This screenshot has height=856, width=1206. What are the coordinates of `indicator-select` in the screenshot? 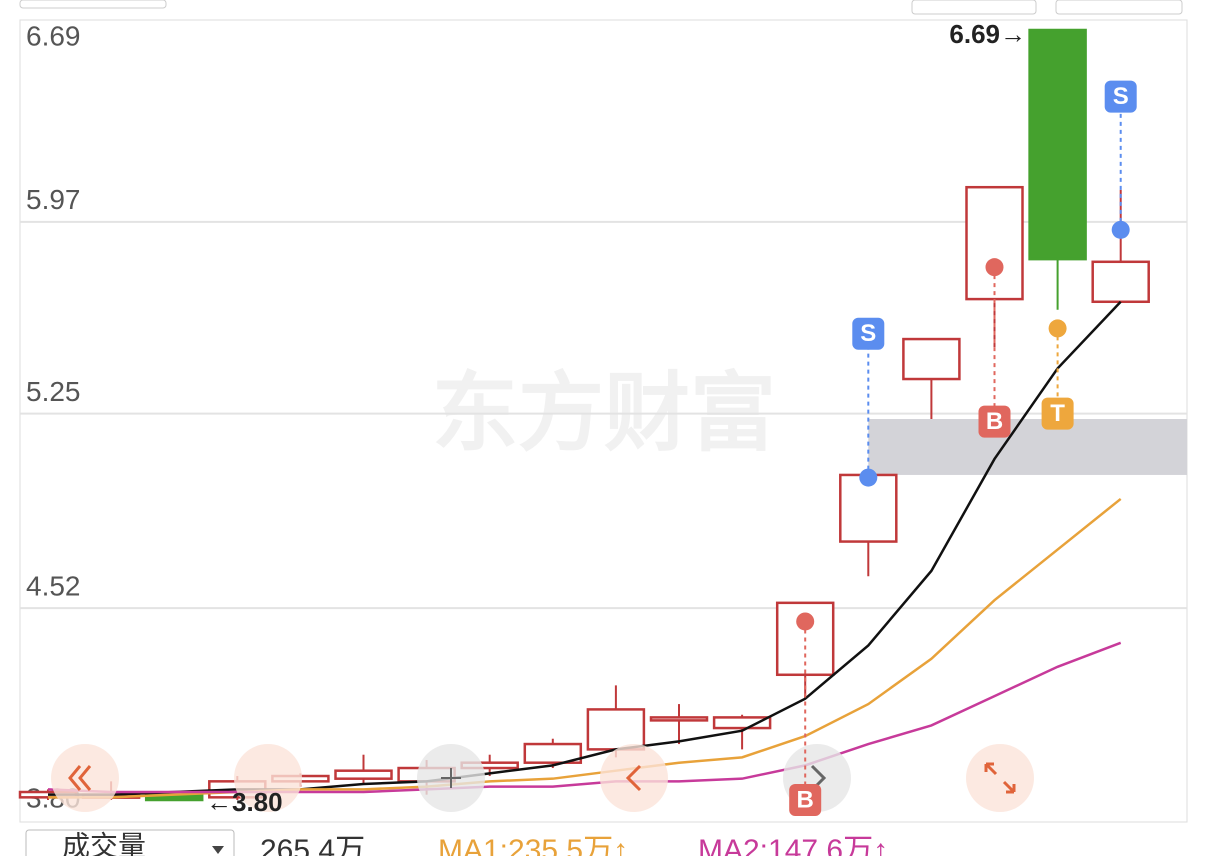 It's located at (130, 842).